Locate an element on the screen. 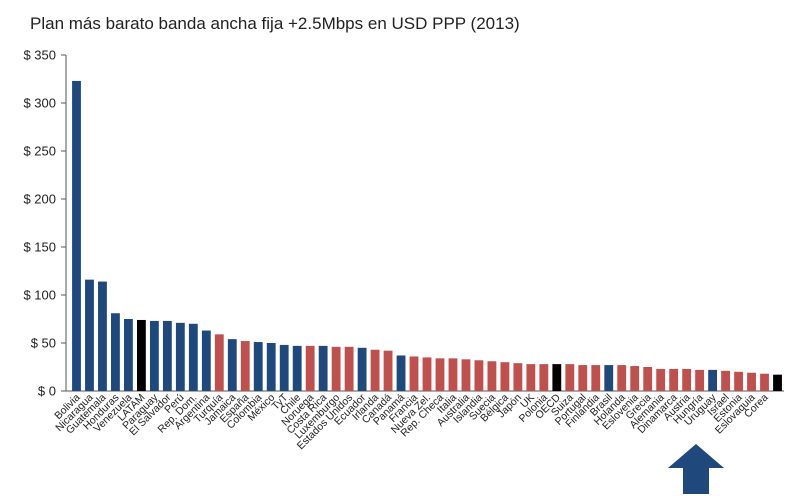 The width and height of the screenshot is (800, 496). y-tick-label: $ 0 is located at coordinates (47, 391).